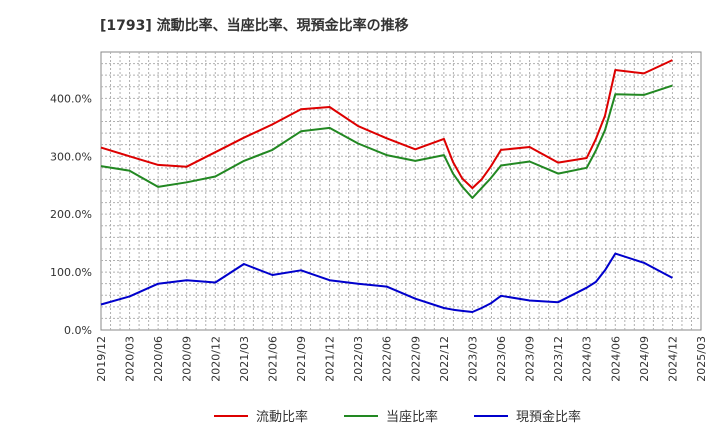 Image resolution: width=720 pixels, height=440 pixels. I want to click on x-tick-label: 2019/12, so click(101, 359).